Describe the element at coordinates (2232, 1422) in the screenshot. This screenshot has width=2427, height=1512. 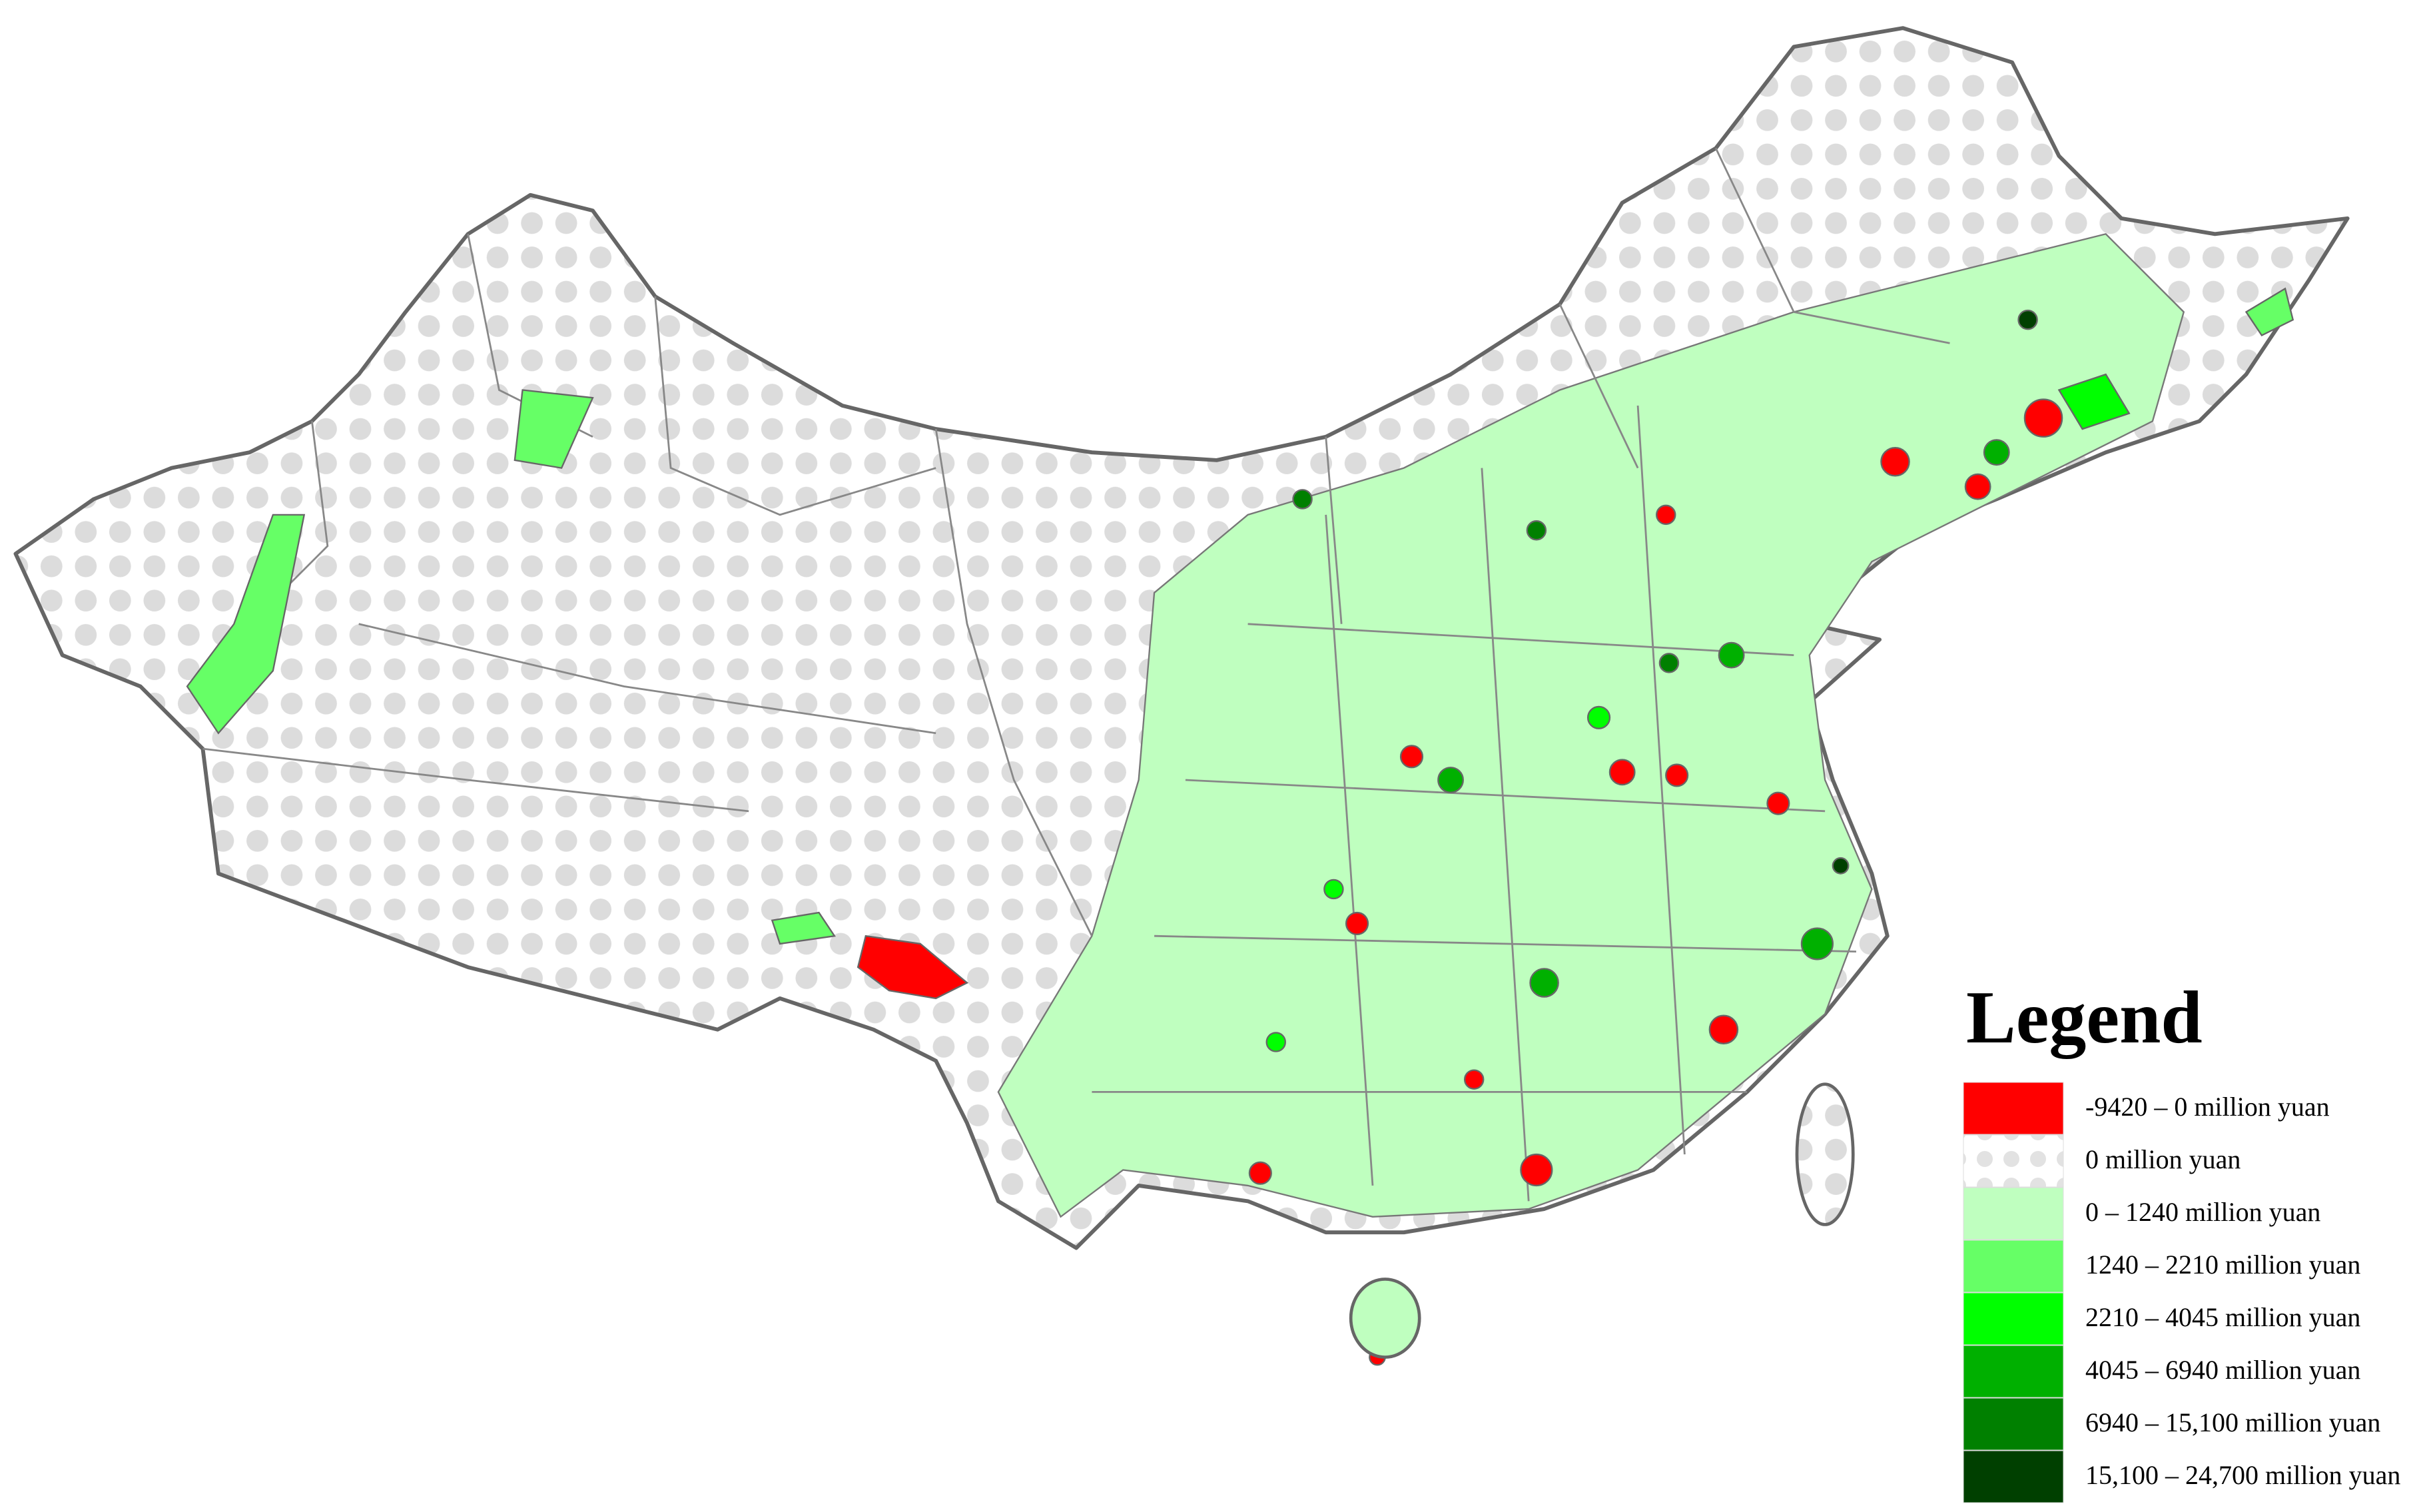
I see `legend-label: 6940 – 15,100 million yuan` at that location.